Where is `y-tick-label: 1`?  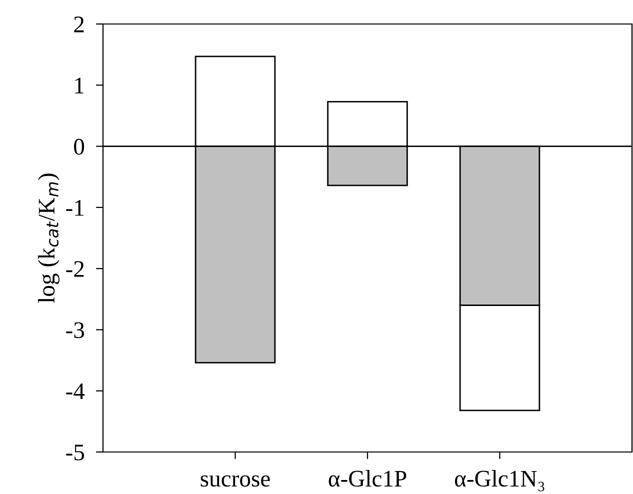 y-tick-label: 1 is located at coordinates (79, 86).